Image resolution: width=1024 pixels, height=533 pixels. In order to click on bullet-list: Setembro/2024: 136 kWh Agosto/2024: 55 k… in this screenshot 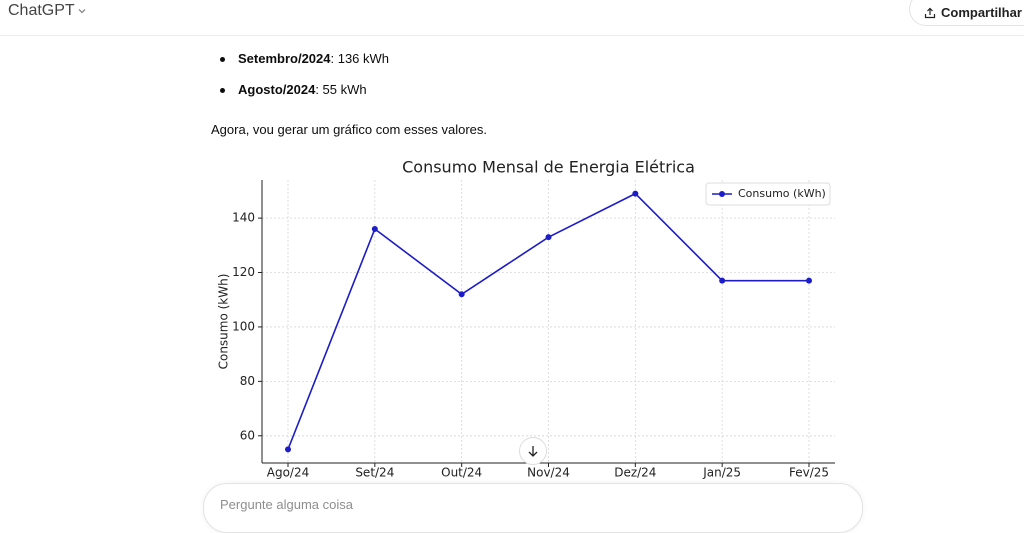, I will do `click(303, 79)`.